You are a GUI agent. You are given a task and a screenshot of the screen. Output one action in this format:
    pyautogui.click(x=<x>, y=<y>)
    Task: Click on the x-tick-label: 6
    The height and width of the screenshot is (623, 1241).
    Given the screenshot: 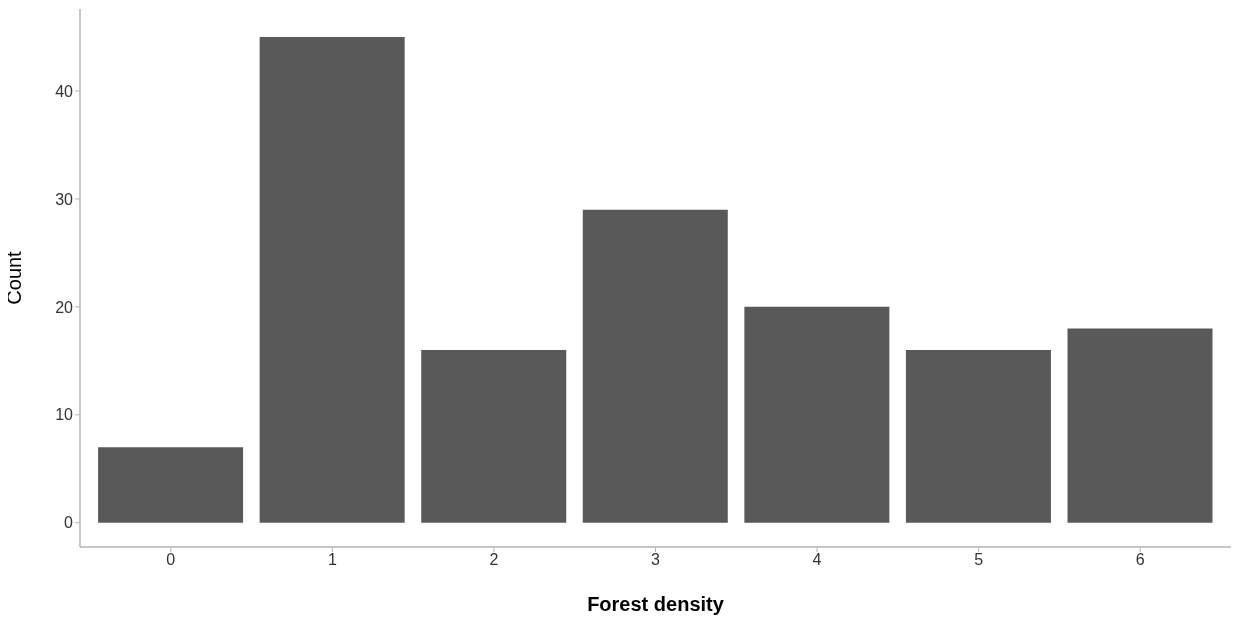 What is the action you would take?
    pyautogui.click(x=1140, y=560)
    